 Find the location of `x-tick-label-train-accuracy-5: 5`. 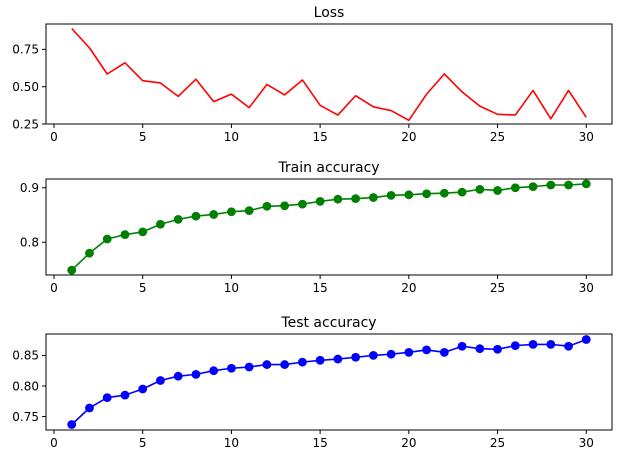

x-tick-label-train-accuracy-5: 5 is located at coordinates (143, 288).